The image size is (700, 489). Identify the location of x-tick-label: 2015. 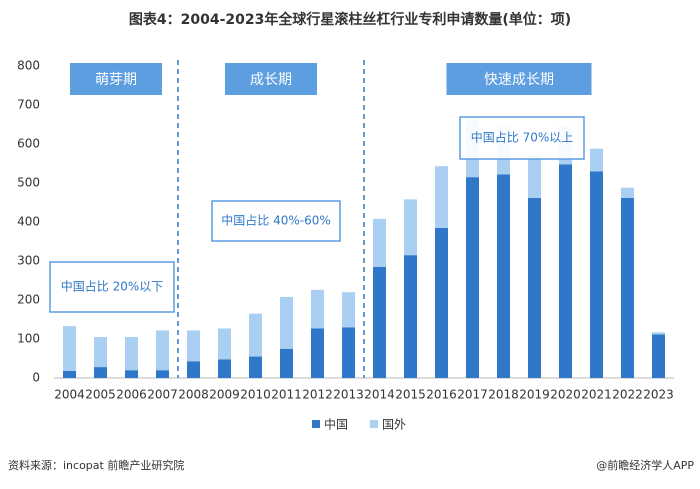
(410, 395).